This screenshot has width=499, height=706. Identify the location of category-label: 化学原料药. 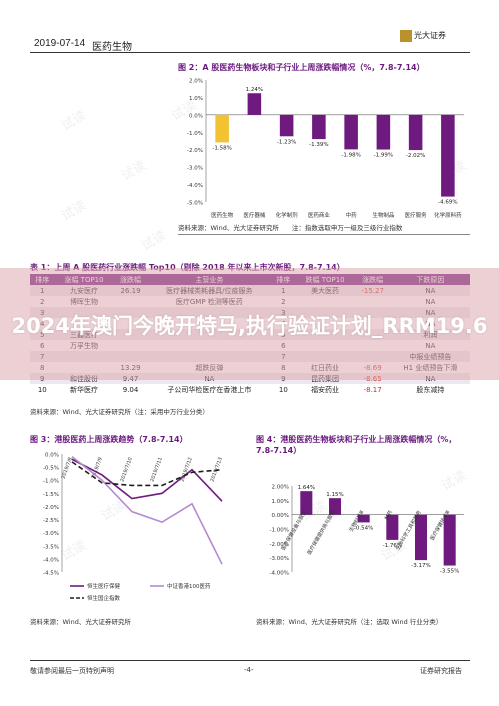
(448, 215).